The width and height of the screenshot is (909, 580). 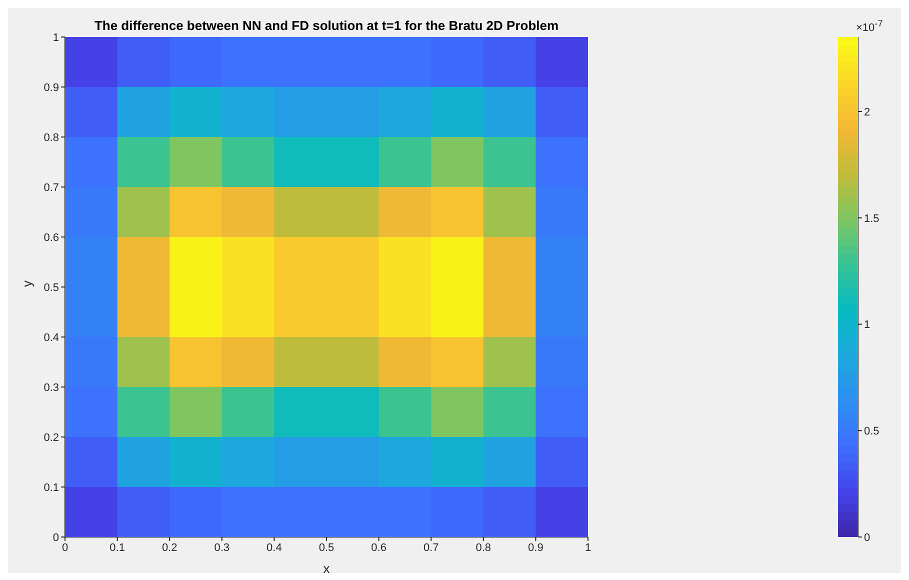 What do you see at coordinates (51, 188) in the screenshot?
I see `y-tick-label: 0.7` at bounding box center [51, 188].